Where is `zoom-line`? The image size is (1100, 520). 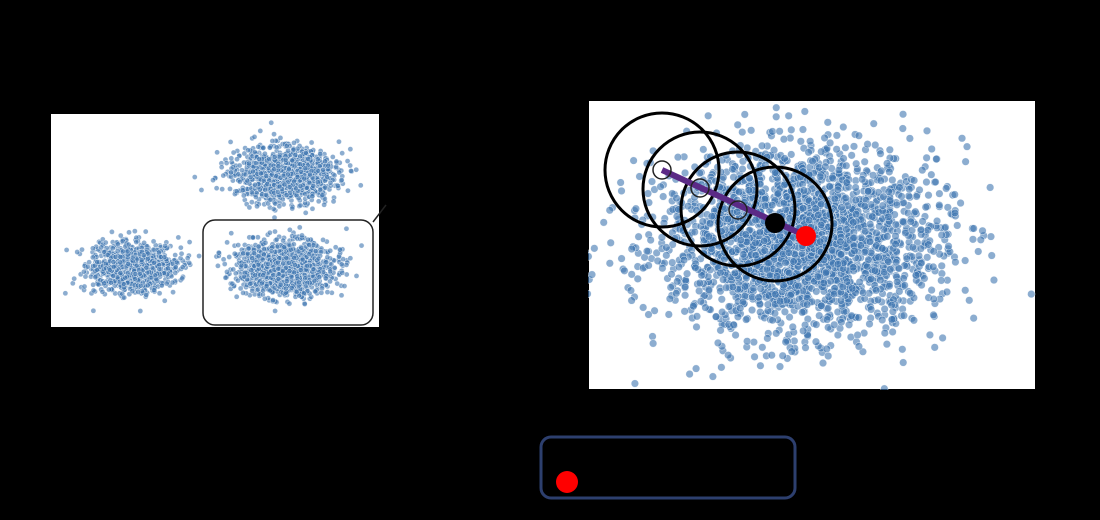 zoom-line is located at coordinates (379, 213).